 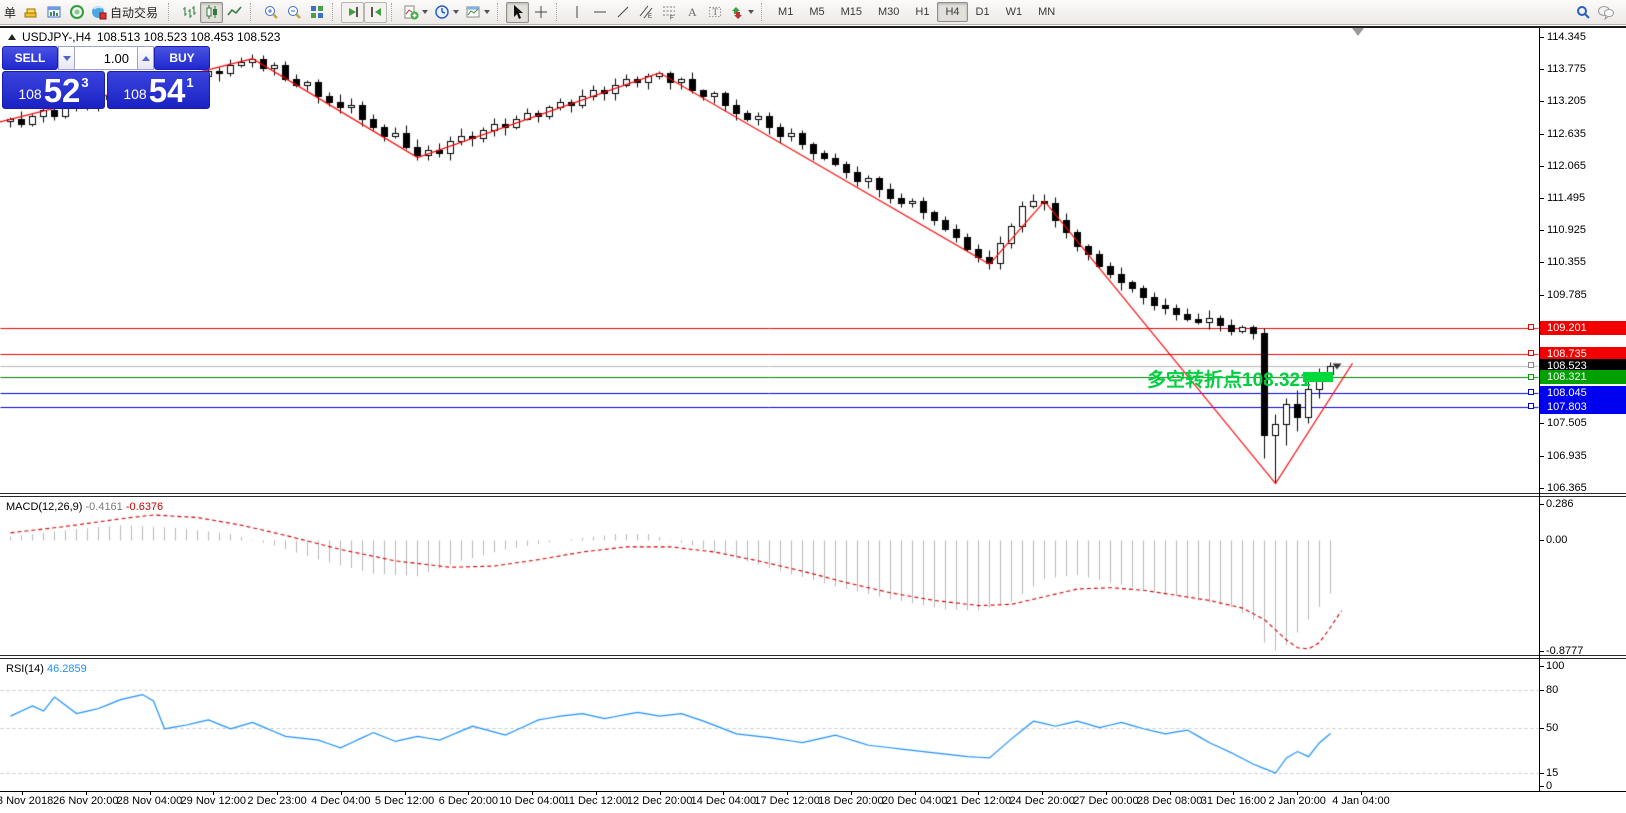 What do you see at coordinates (62, 90) in the screenshot?
I see `sell-price-big: 52` at bounding box center [62, 90].